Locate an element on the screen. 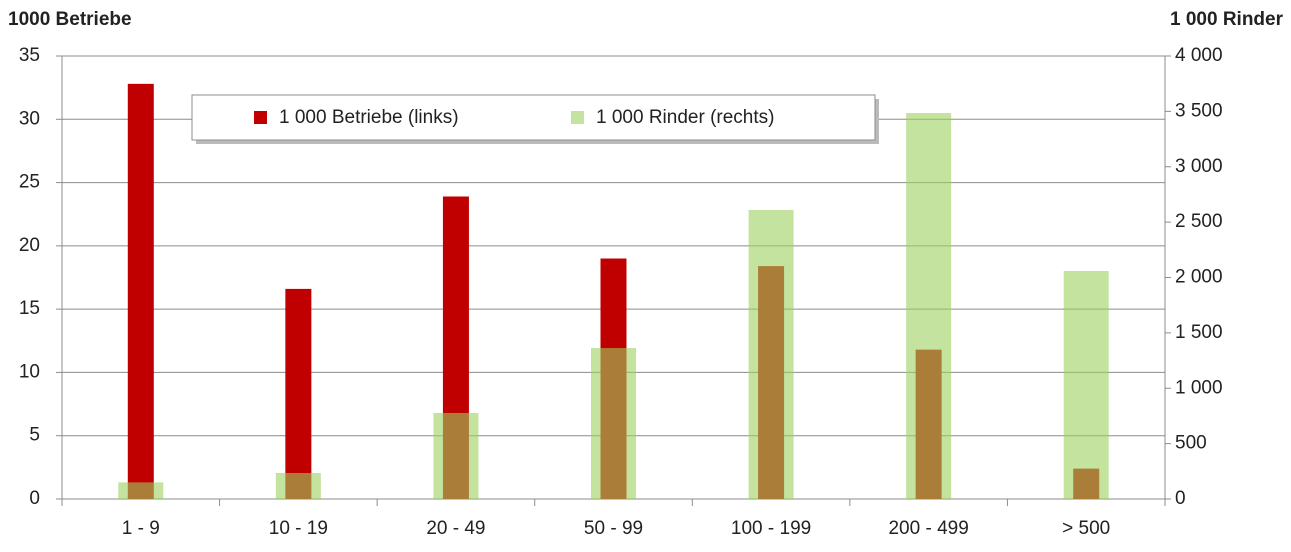 The width and height of the screenshot is (1291, 552). y2-tick-label: 3 500 is located at coordinates (1199, 110).